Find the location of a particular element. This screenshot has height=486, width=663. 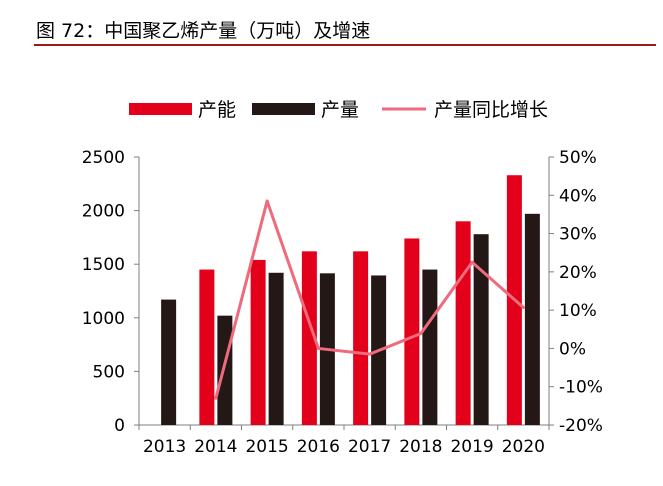

x-tick-label: 2016 is located at coordinates (318, 447).